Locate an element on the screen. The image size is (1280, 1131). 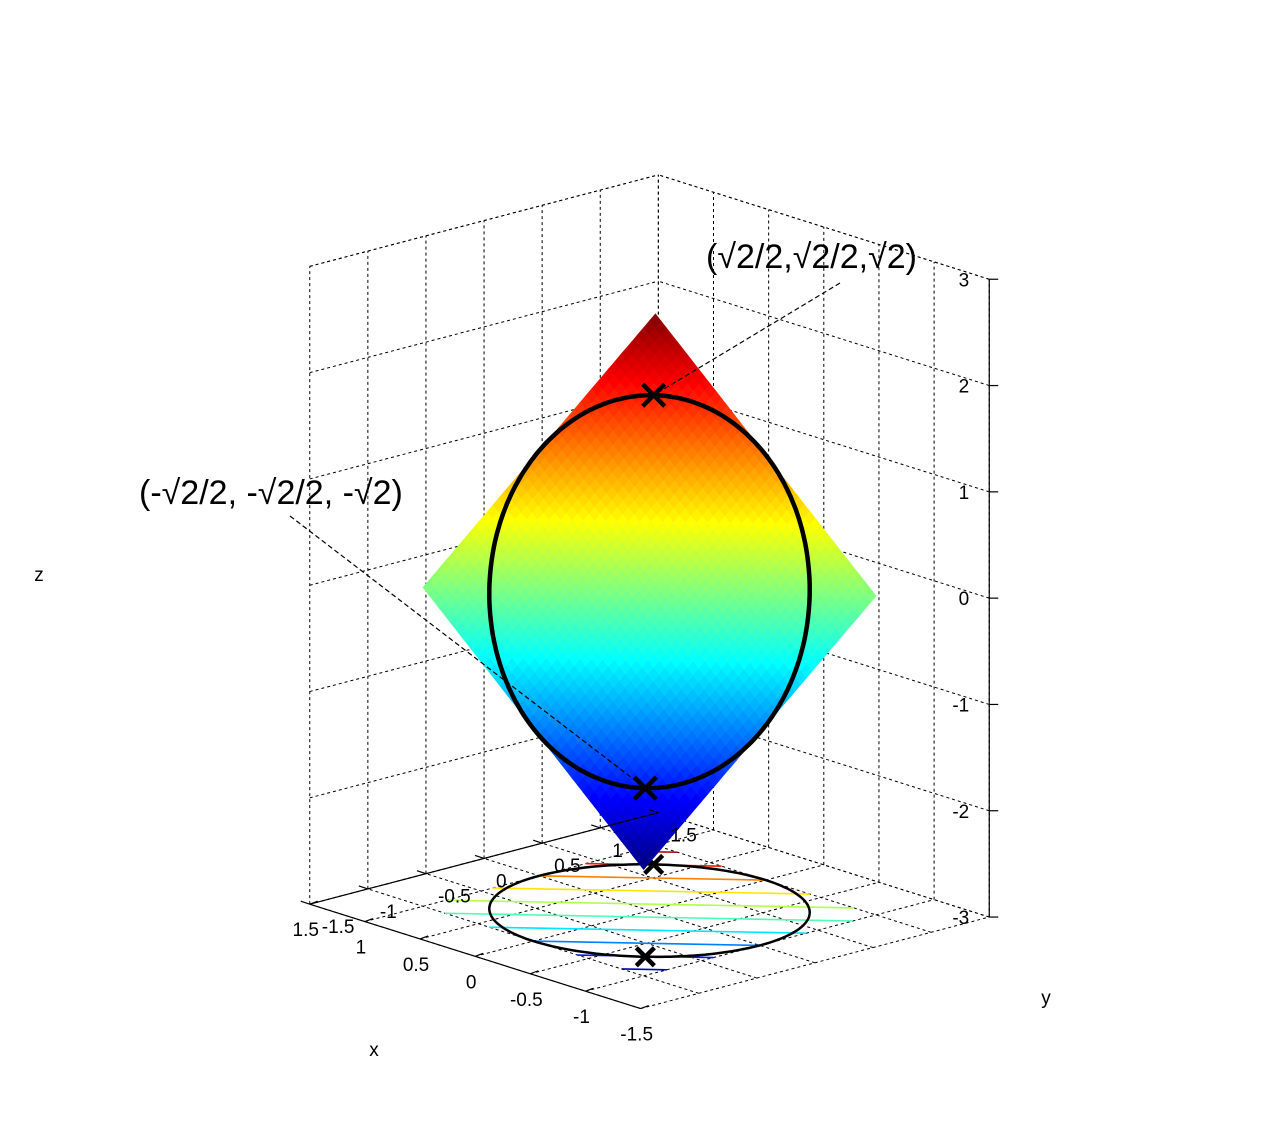
z-tick-label: 1 is located at coordinates (964, 493).